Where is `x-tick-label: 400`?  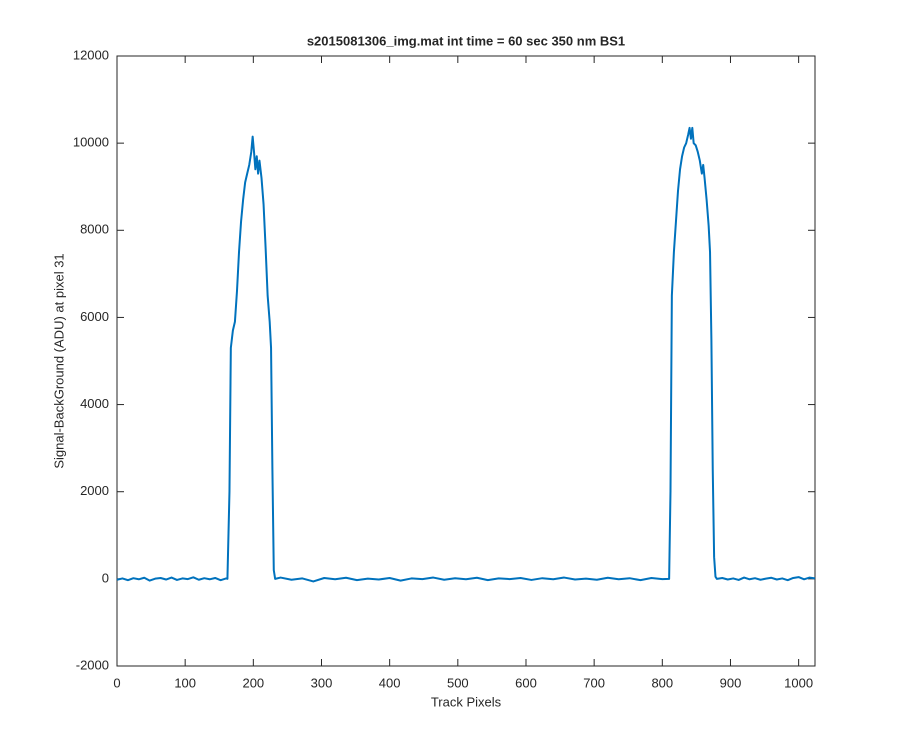
x-tick-label: 400 is located at coordinates (390, 682).